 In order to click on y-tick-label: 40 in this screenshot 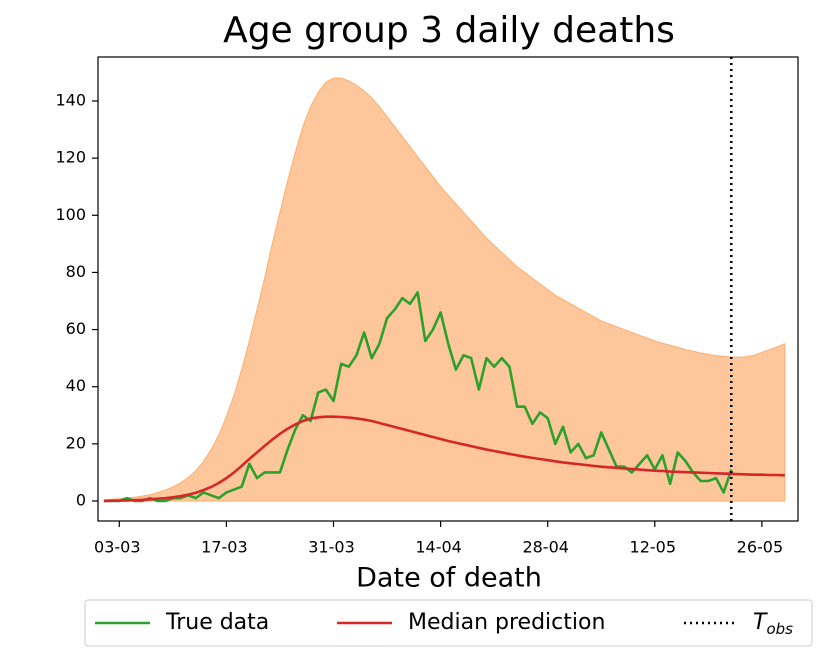, I will do `click(76, 385)`.